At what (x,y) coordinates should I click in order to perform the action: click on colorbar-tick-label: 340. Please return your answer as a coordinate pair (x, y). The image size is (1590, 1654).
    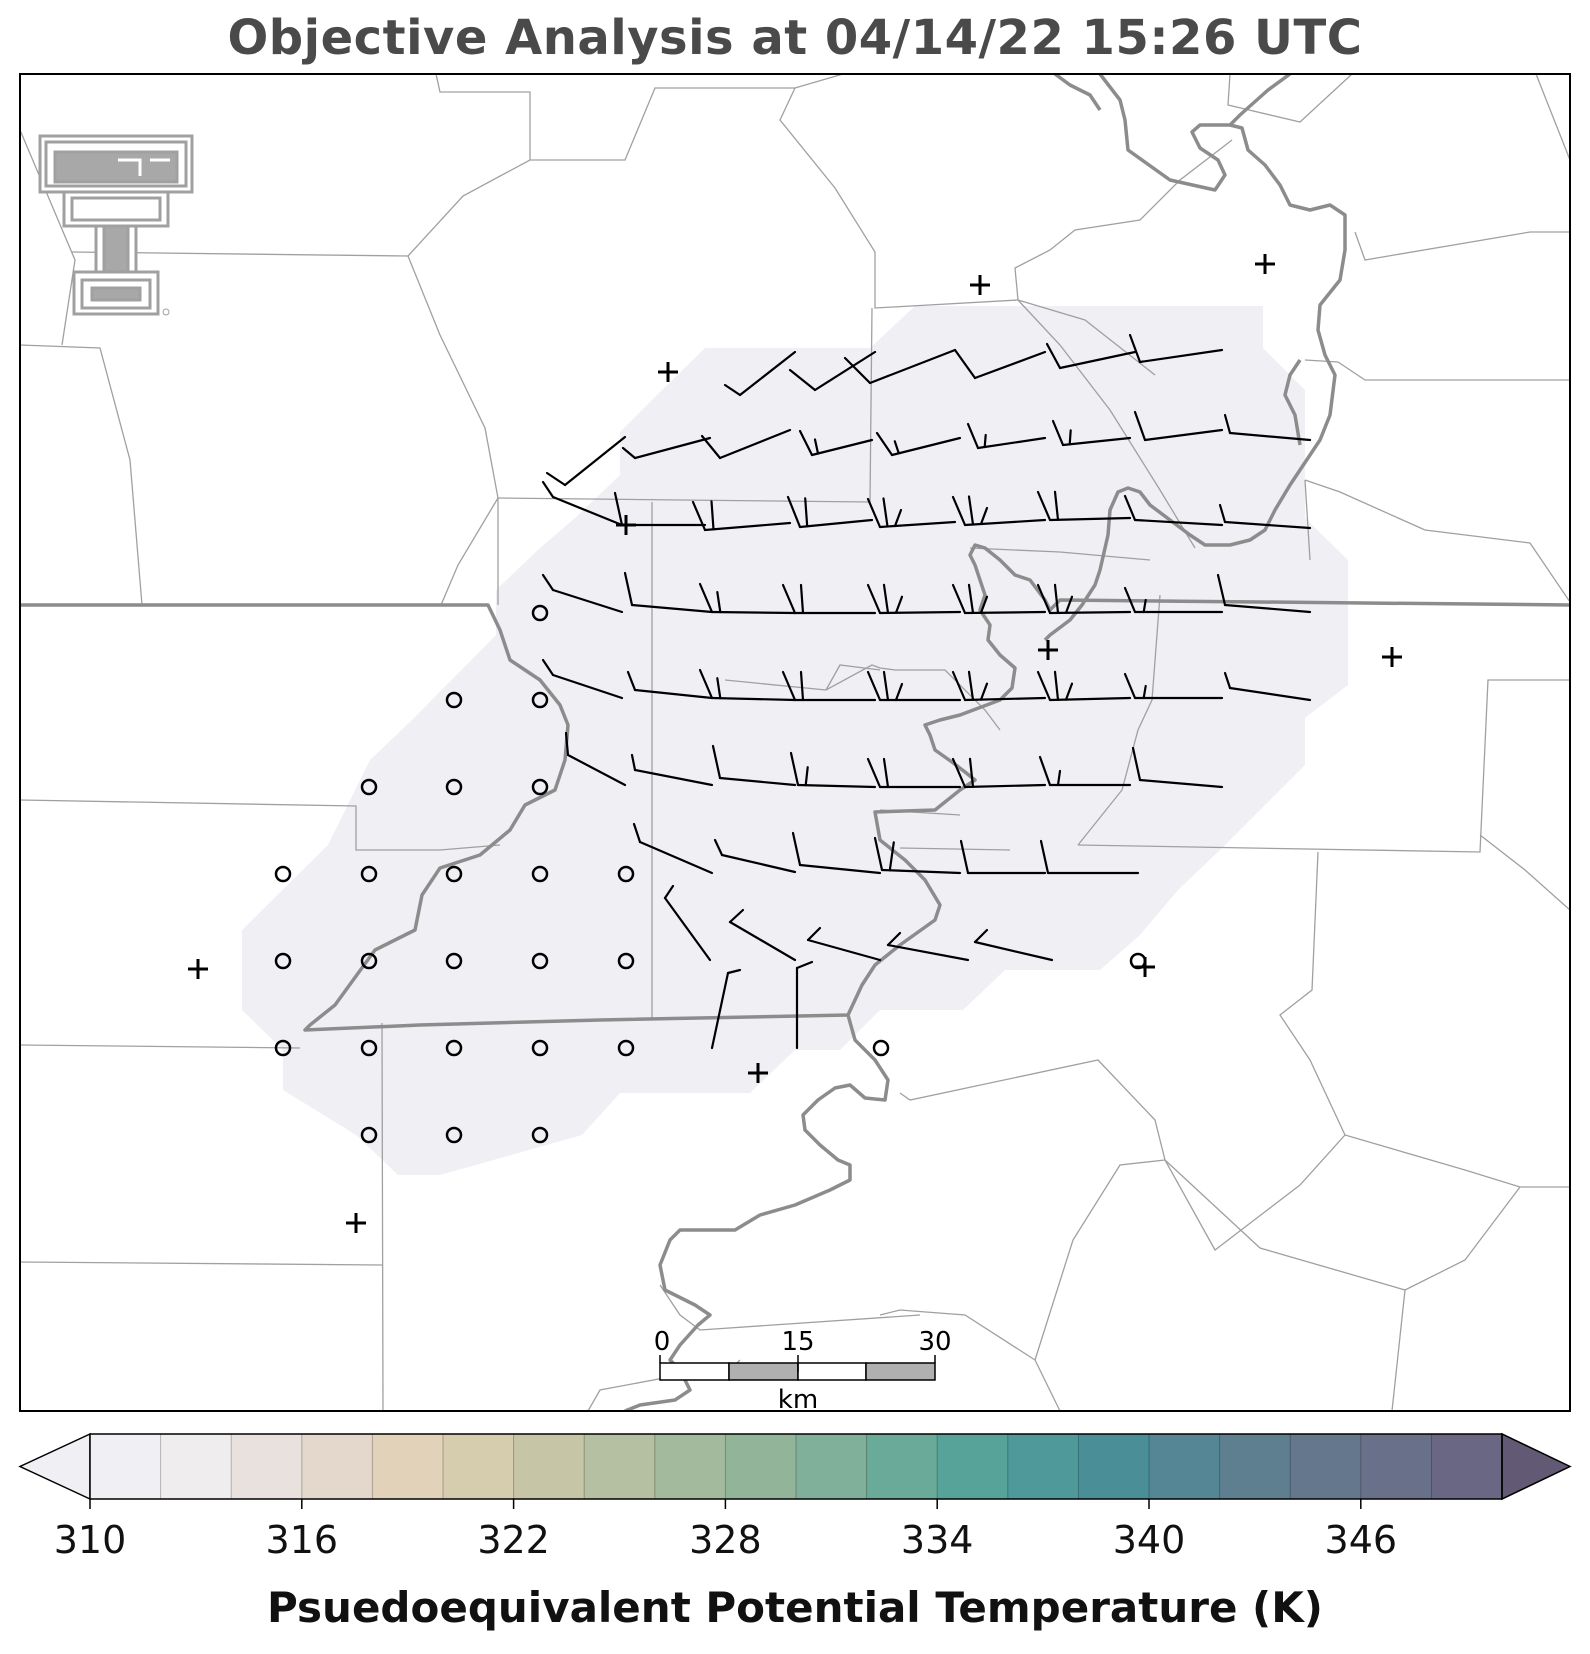
    Looking at the image, I should click on (1149, 1540).